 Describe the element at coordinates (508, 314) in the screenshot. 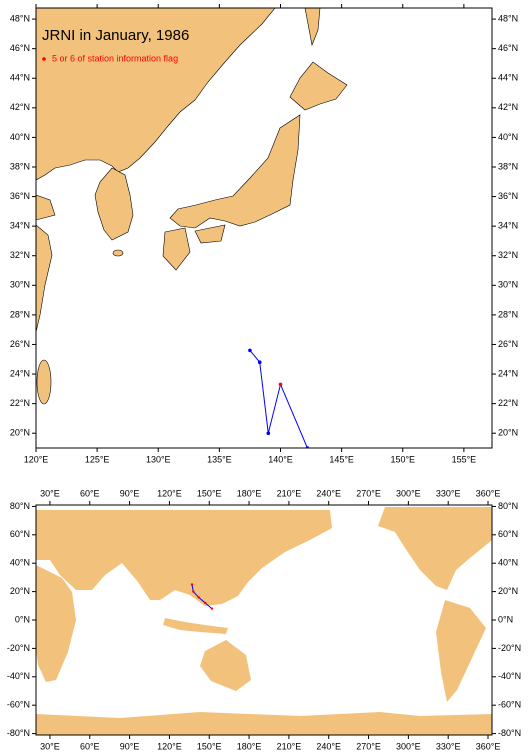

I see `y-tick-label: 28°N` at that location.